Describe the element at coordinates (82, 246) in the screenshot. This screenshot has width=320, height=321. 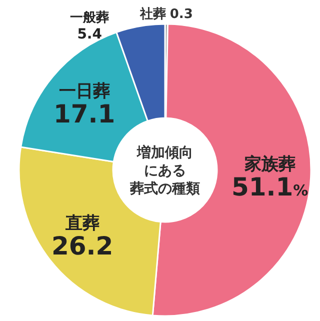
I see `data-label: 26.2` at that location.